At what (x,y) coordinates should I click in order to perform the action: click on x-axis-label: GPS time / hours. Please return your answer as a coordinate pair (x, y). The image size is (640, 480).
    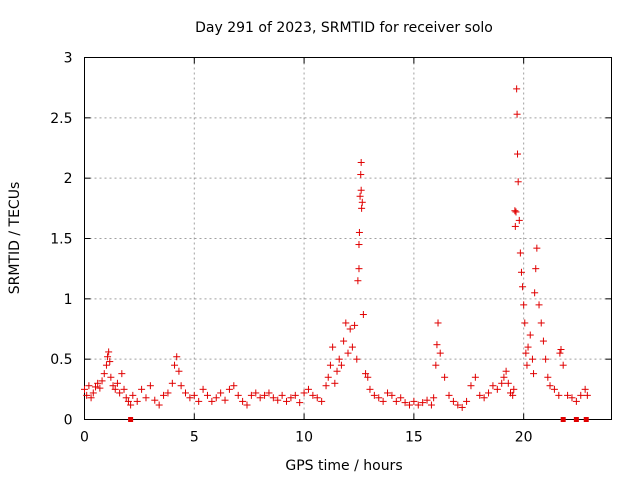
    Looking at the image, I should click on (343, 466).